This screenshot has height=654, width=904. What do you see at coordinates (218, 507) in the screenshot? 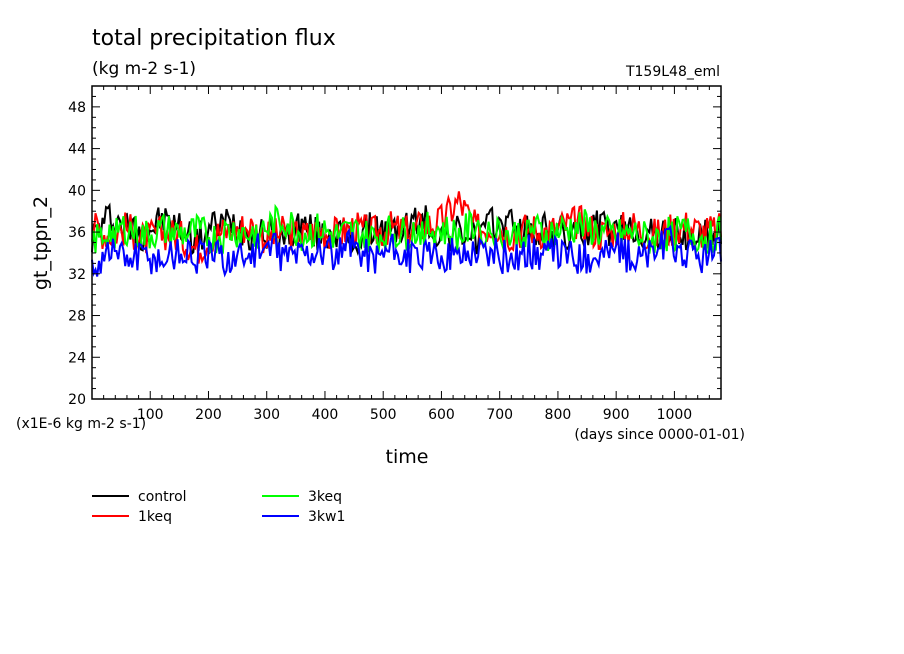
I see `legend: control 1keq 3keq 3kw1` at bounding box center [218, 507].